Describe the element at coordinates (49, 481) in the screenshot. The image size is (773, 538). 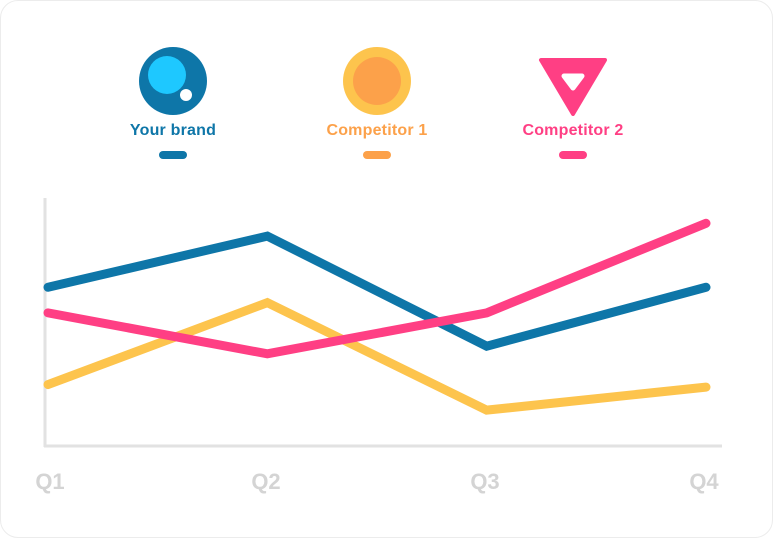
I see `x-tick-label-q1: Q1` at that location.